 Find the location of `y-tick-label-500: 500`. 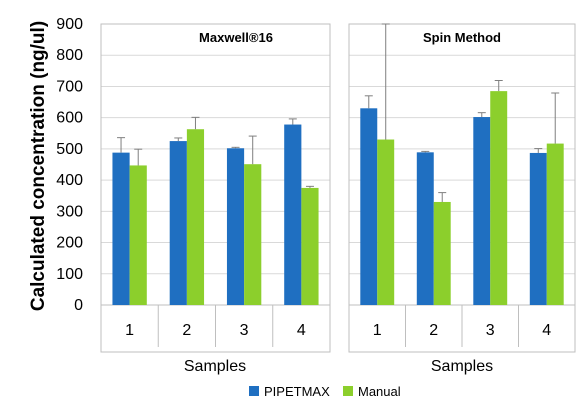

y-tick-label-500: 500 is located at coordinates (69, 149).